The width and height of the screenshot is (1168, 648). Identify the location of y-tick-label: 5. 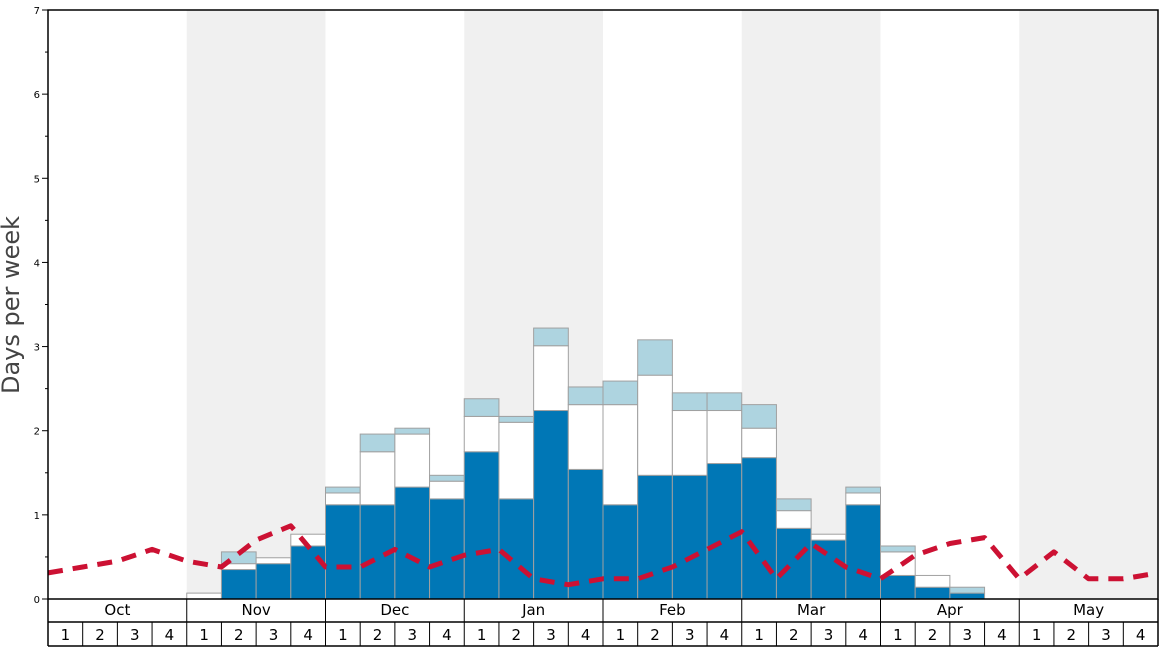
(37, 179).